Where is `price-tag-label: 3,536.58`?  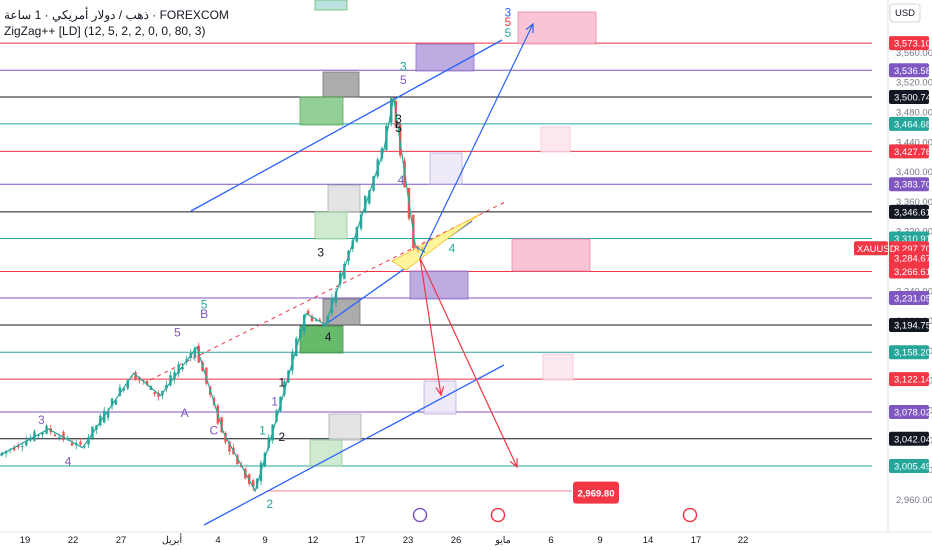
price-tag-label: 3,536.58 is located at coordinates (912, 71).